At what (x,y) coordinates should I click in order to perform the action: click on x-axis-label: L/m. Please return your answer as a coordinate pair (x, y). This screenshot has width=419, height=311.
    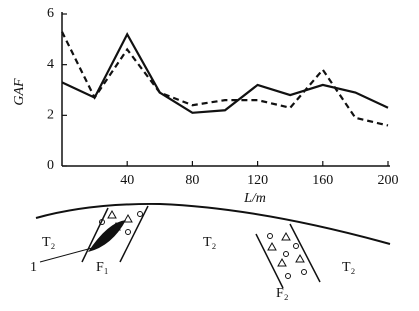
    Looking at the image, I should click on (254, 198).